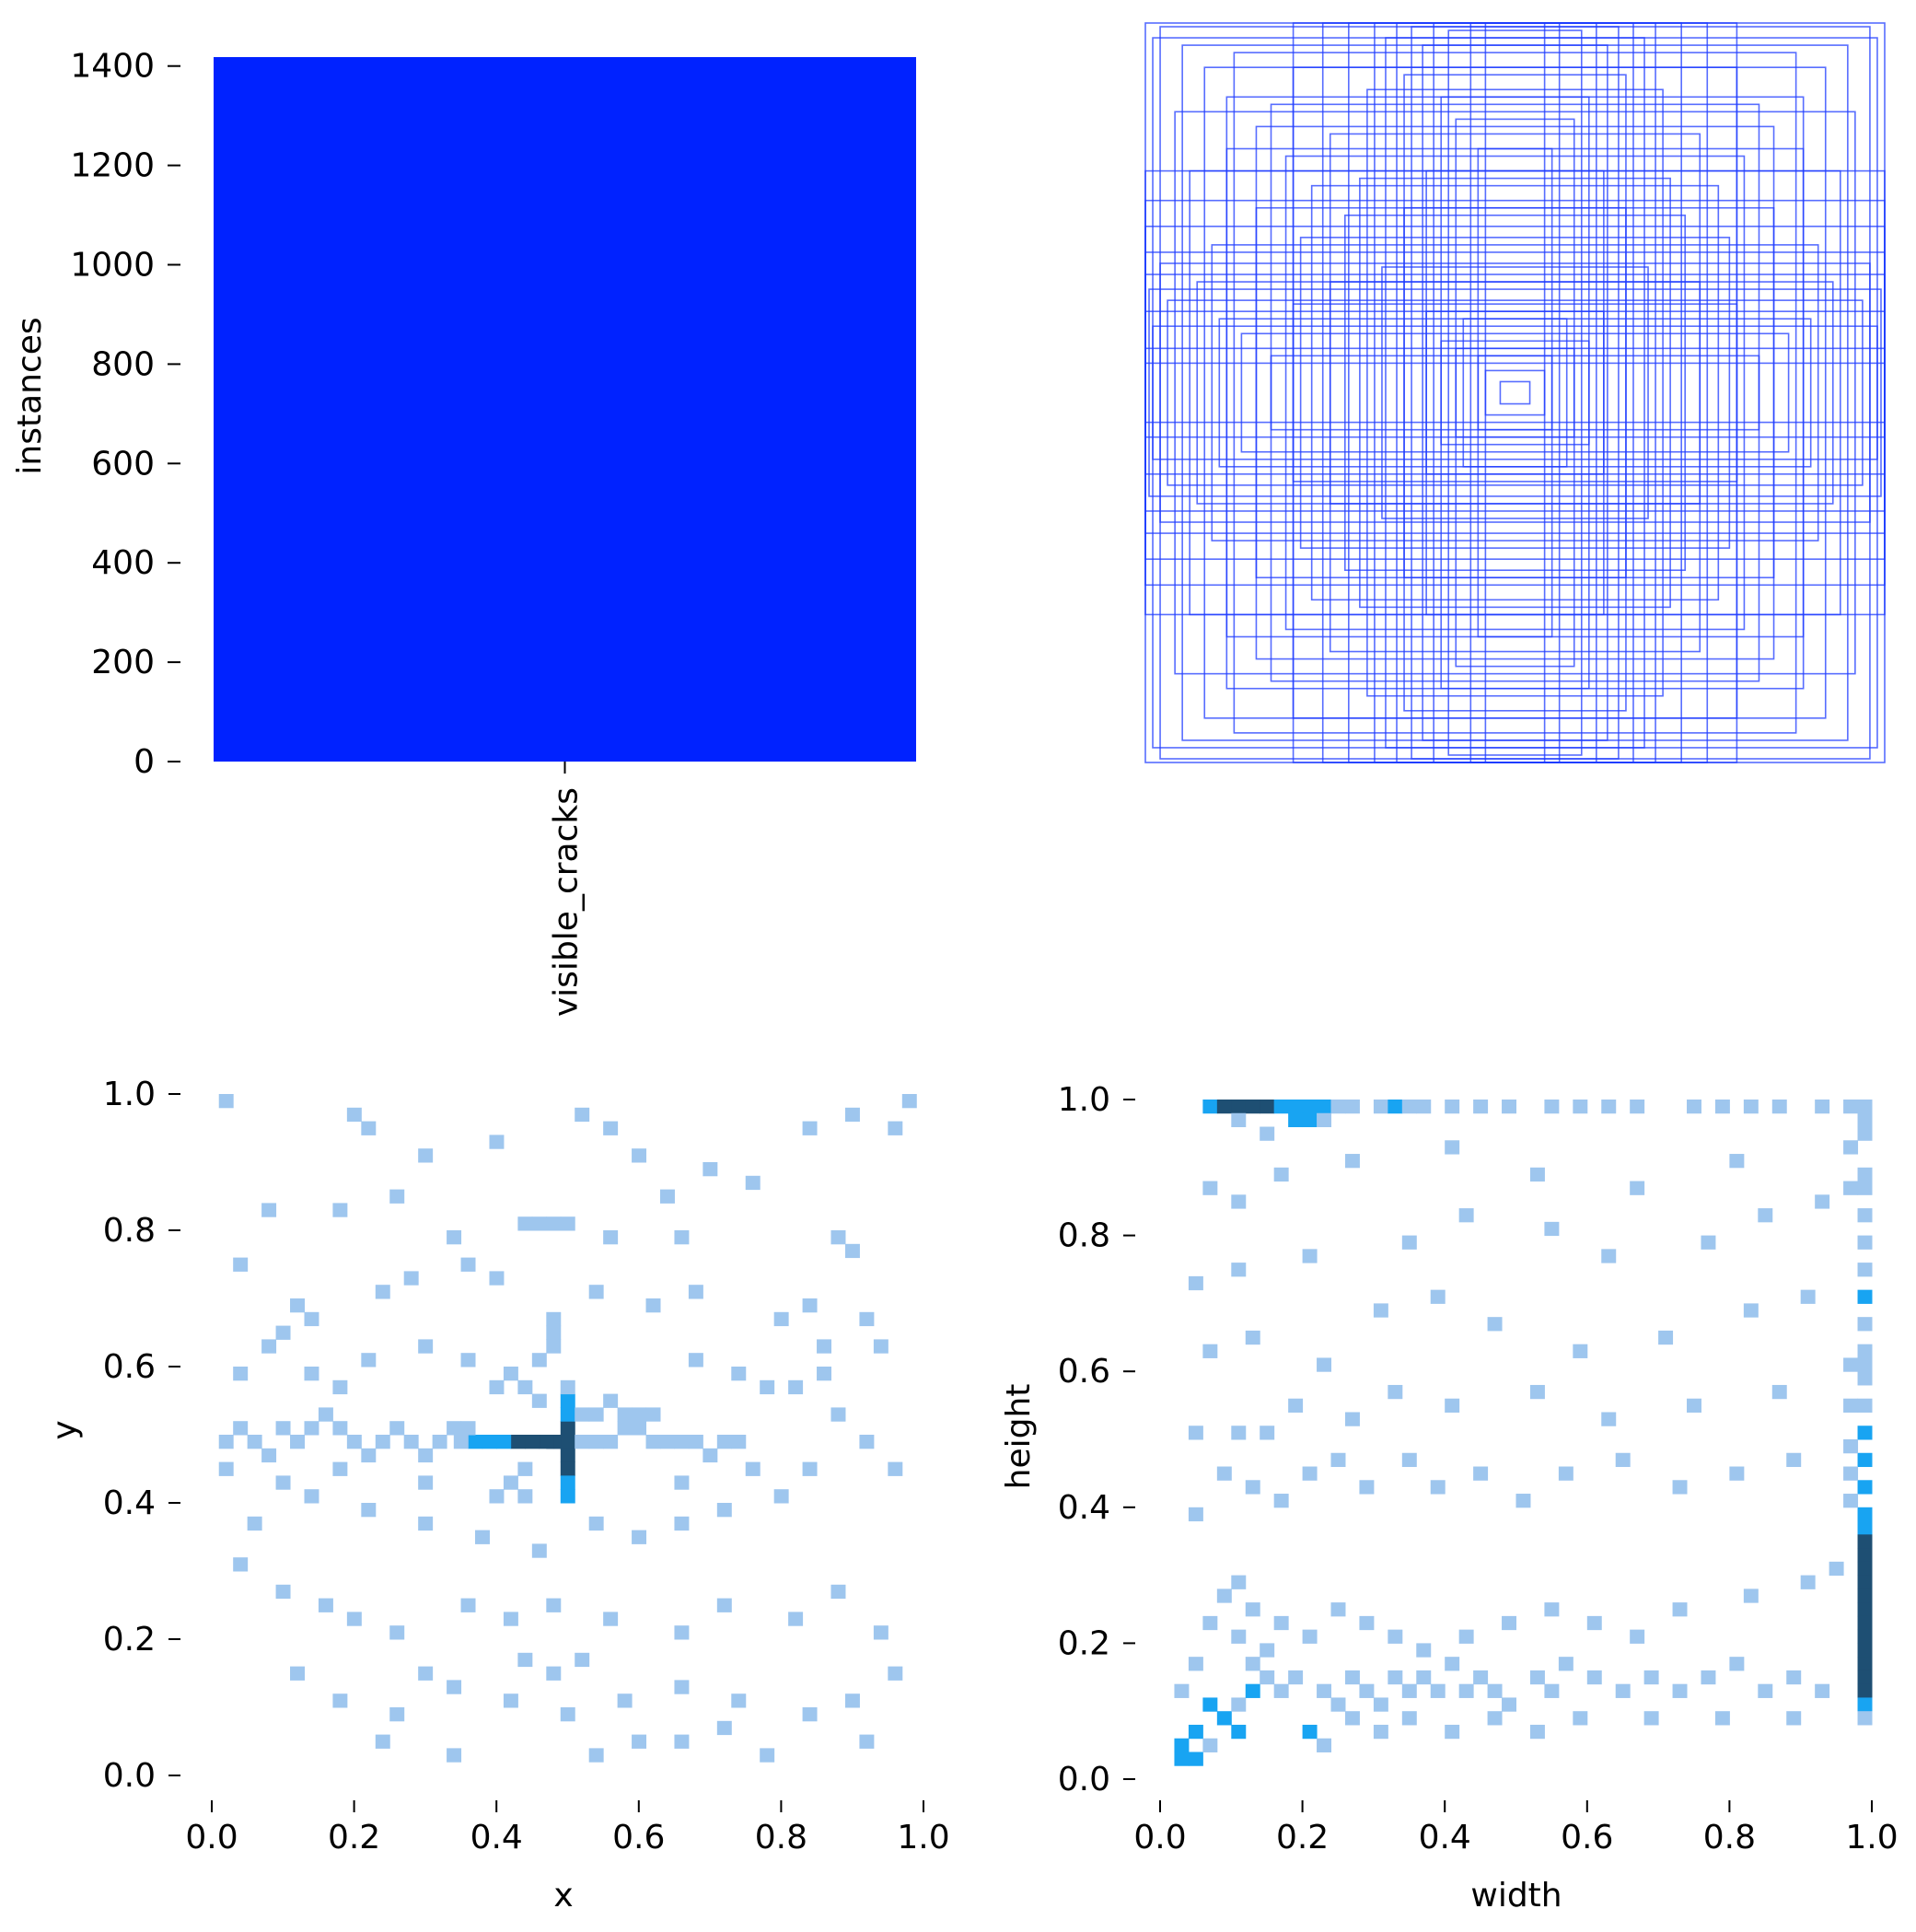 Image resolution: width=1916 pixels, height=1932 pixels. What do you see at coordinates (1019, 1437) in the screenshot?
I see `wh-y-axis-label: height` at bounding box center [1019, 1437].